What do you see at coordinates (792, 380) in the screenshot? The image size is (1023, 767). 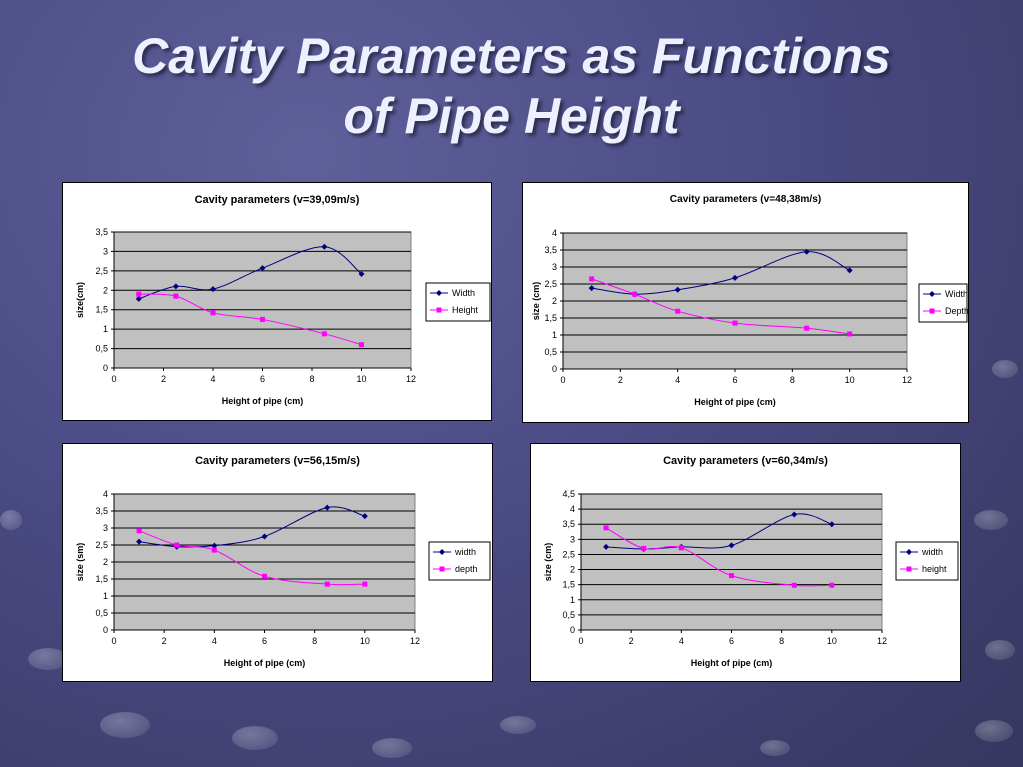 I see `chart2-x-tick-label: 8` at bounding box center [792, 380].